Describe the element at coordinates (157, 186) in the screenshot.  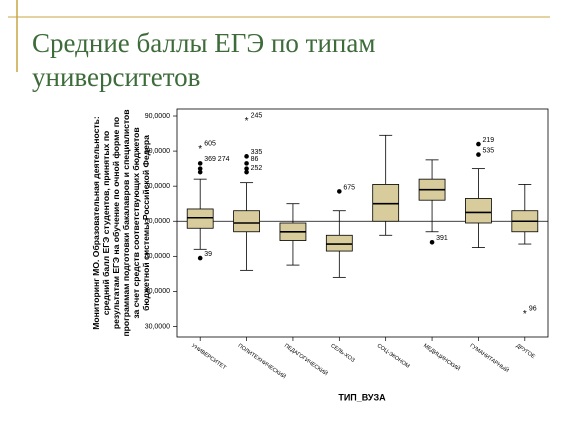
I see `y-tick-label: 70,0000` at that location.